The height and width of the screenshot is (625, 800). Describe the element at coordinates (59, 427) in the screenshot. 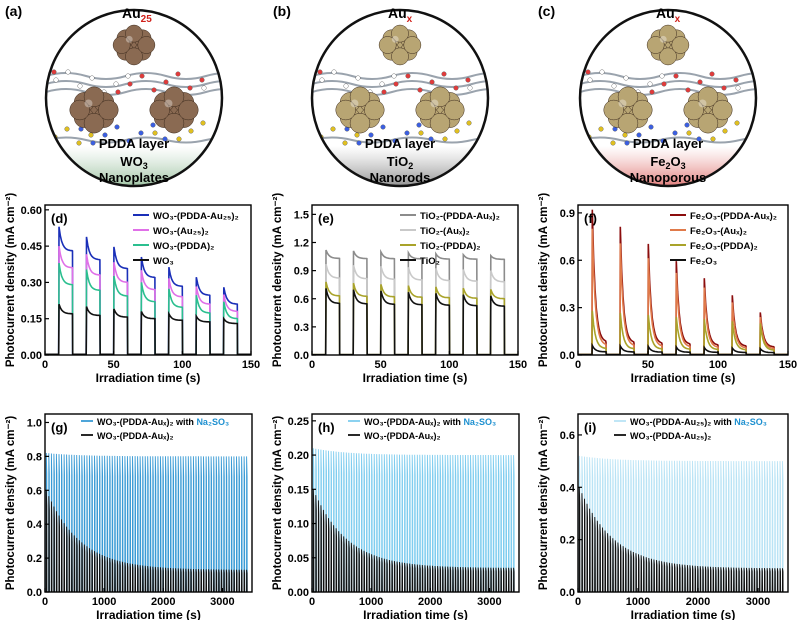

I see `panel-label: (g)` at that location.